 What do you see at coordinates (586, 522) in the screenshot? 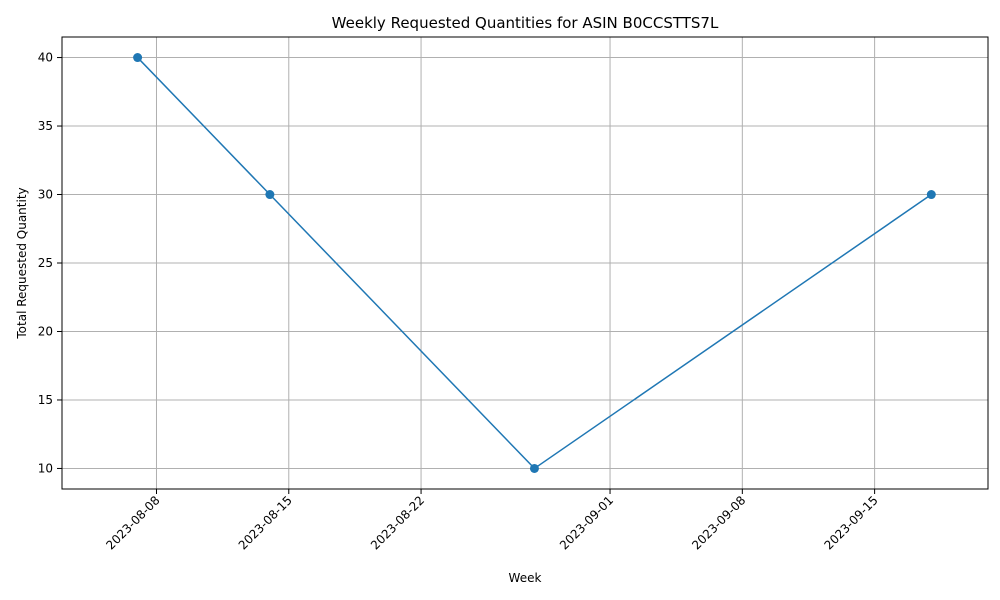
I see `x-tick-label: 2023-09-01` at bounding box center [586, 522].